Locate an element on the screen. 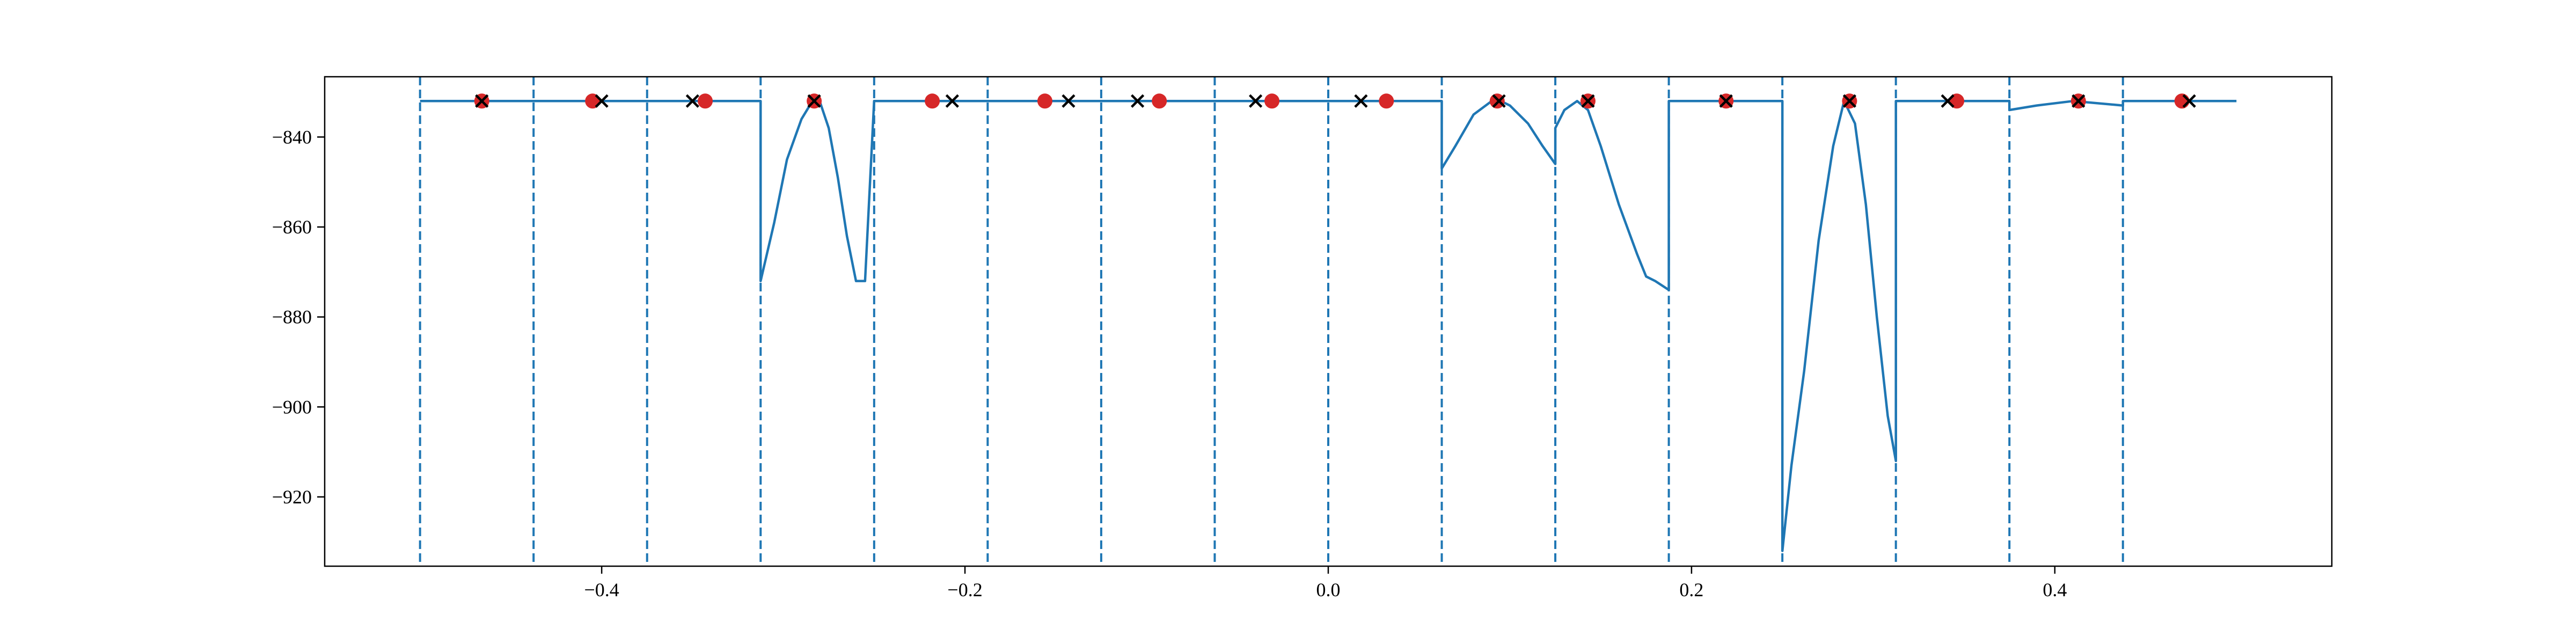  y-tick-label-0: −920 is located at coordinates (292, 497).